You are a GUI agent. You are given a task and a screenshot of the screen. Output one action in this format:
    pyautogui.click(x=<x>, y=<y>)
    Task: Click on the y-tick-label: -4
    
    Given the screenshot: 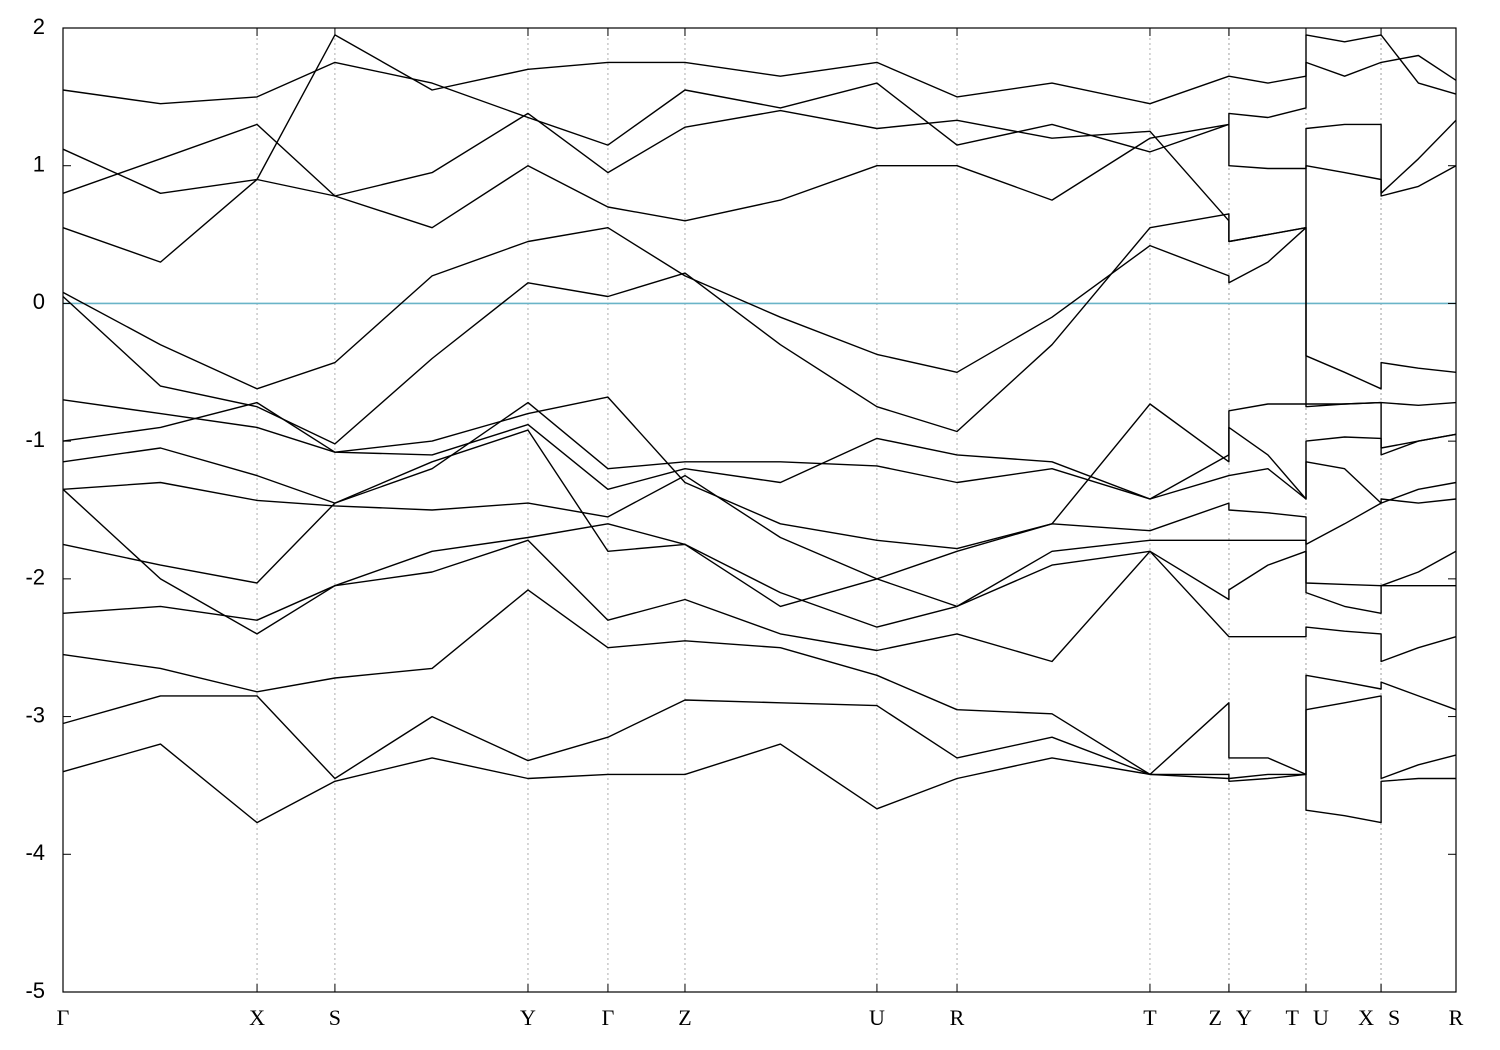 What is the action you would take?
    pyautogui.click(x=35, y=852)
    